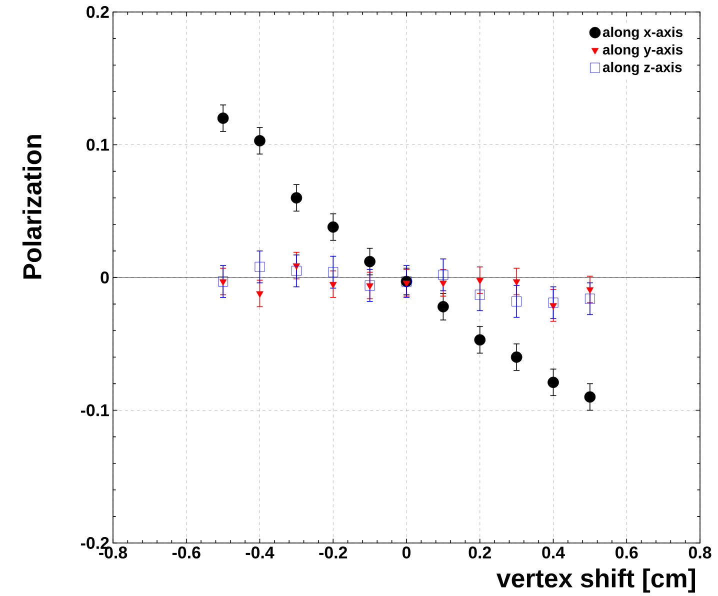  What do you see at coordinates (260, 552) in the screenshot?
I see `x-tick-label: -0.4` at bounding box center [260, 552].